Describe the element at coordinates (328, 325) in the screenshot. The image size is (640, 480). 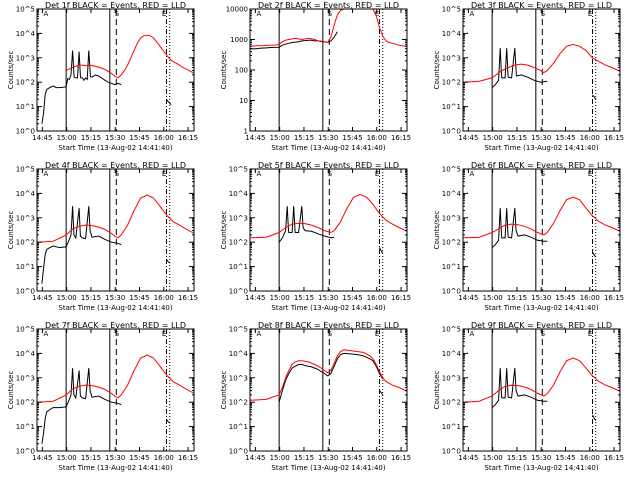
I see `panel-title: Det 8f BLACK = Events, RED = LLD` at that location.